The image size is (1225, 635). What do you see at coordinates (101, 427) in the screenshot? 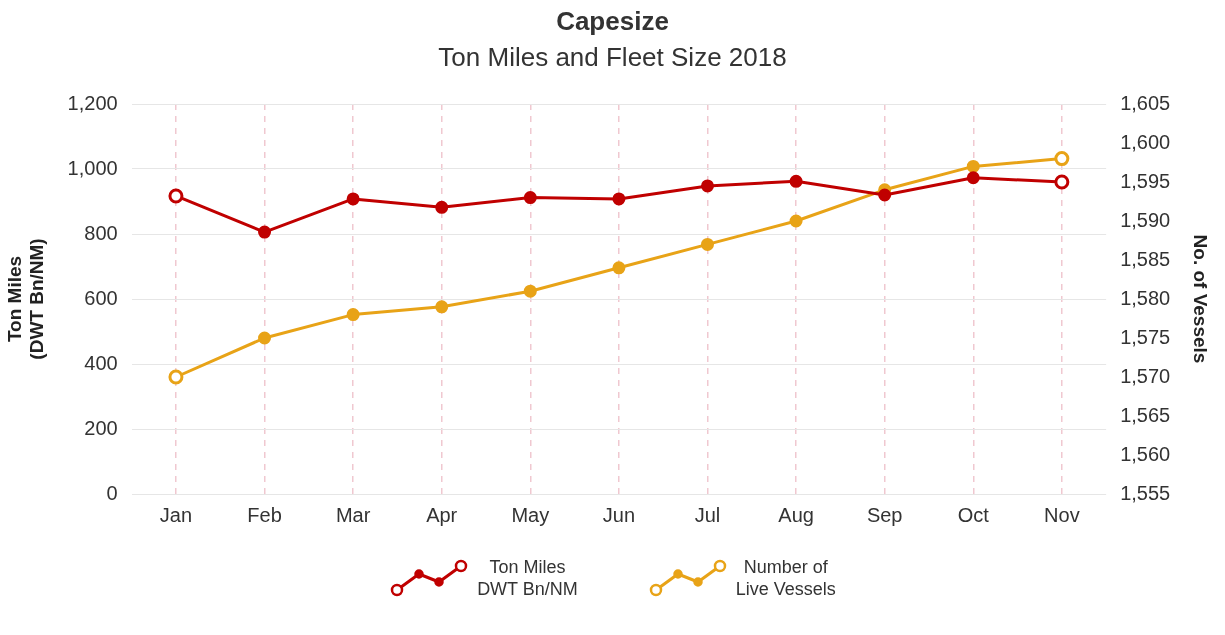
I see `y-tick-label: 200` at bounding box center [101, 427].